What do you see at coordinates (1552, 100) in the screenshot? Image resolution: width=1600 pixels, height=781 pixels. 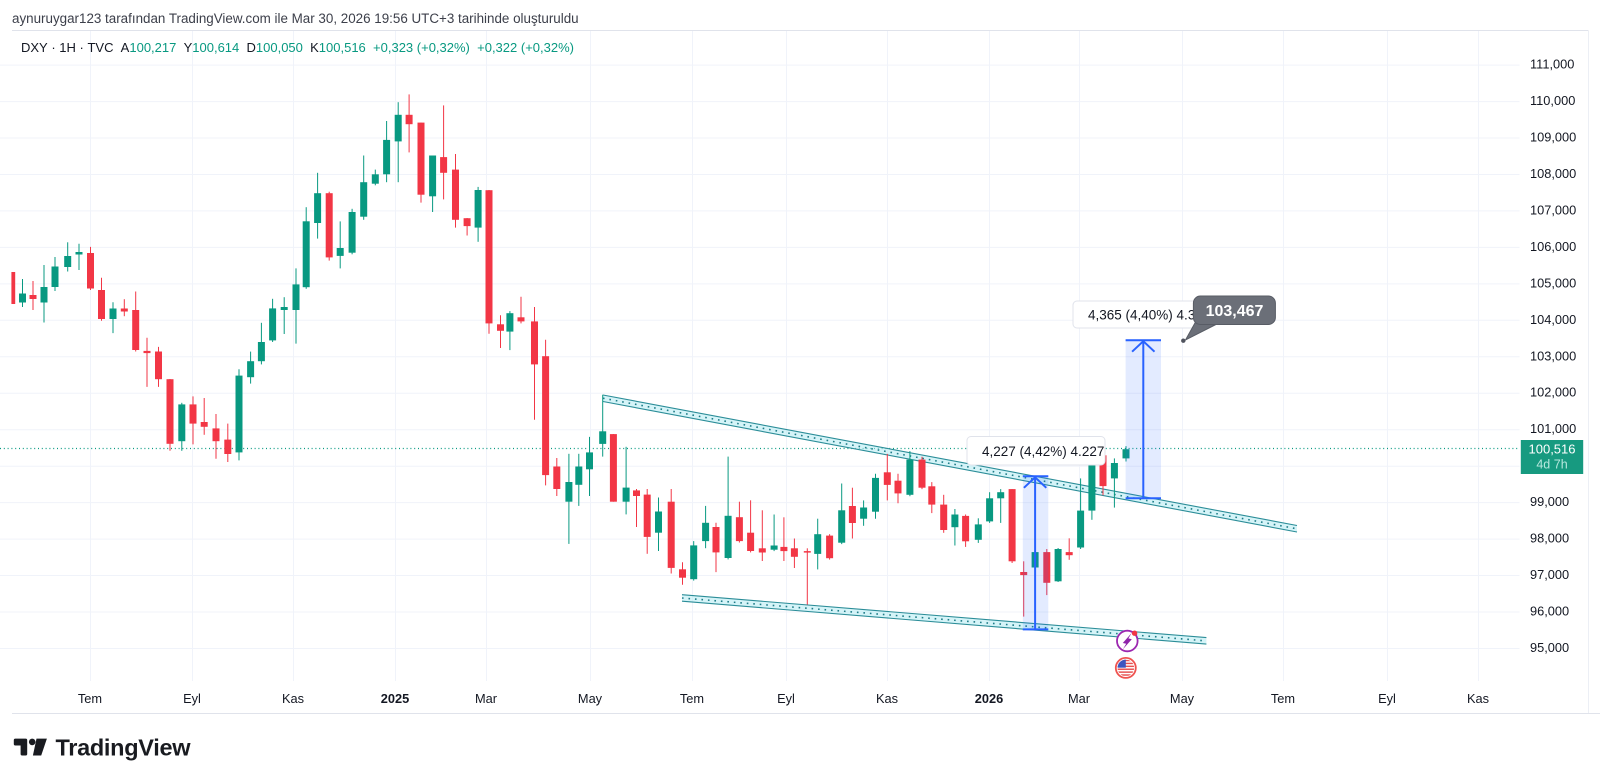 I see `svg-text: 110,000` at bounding box center [1552, 100].